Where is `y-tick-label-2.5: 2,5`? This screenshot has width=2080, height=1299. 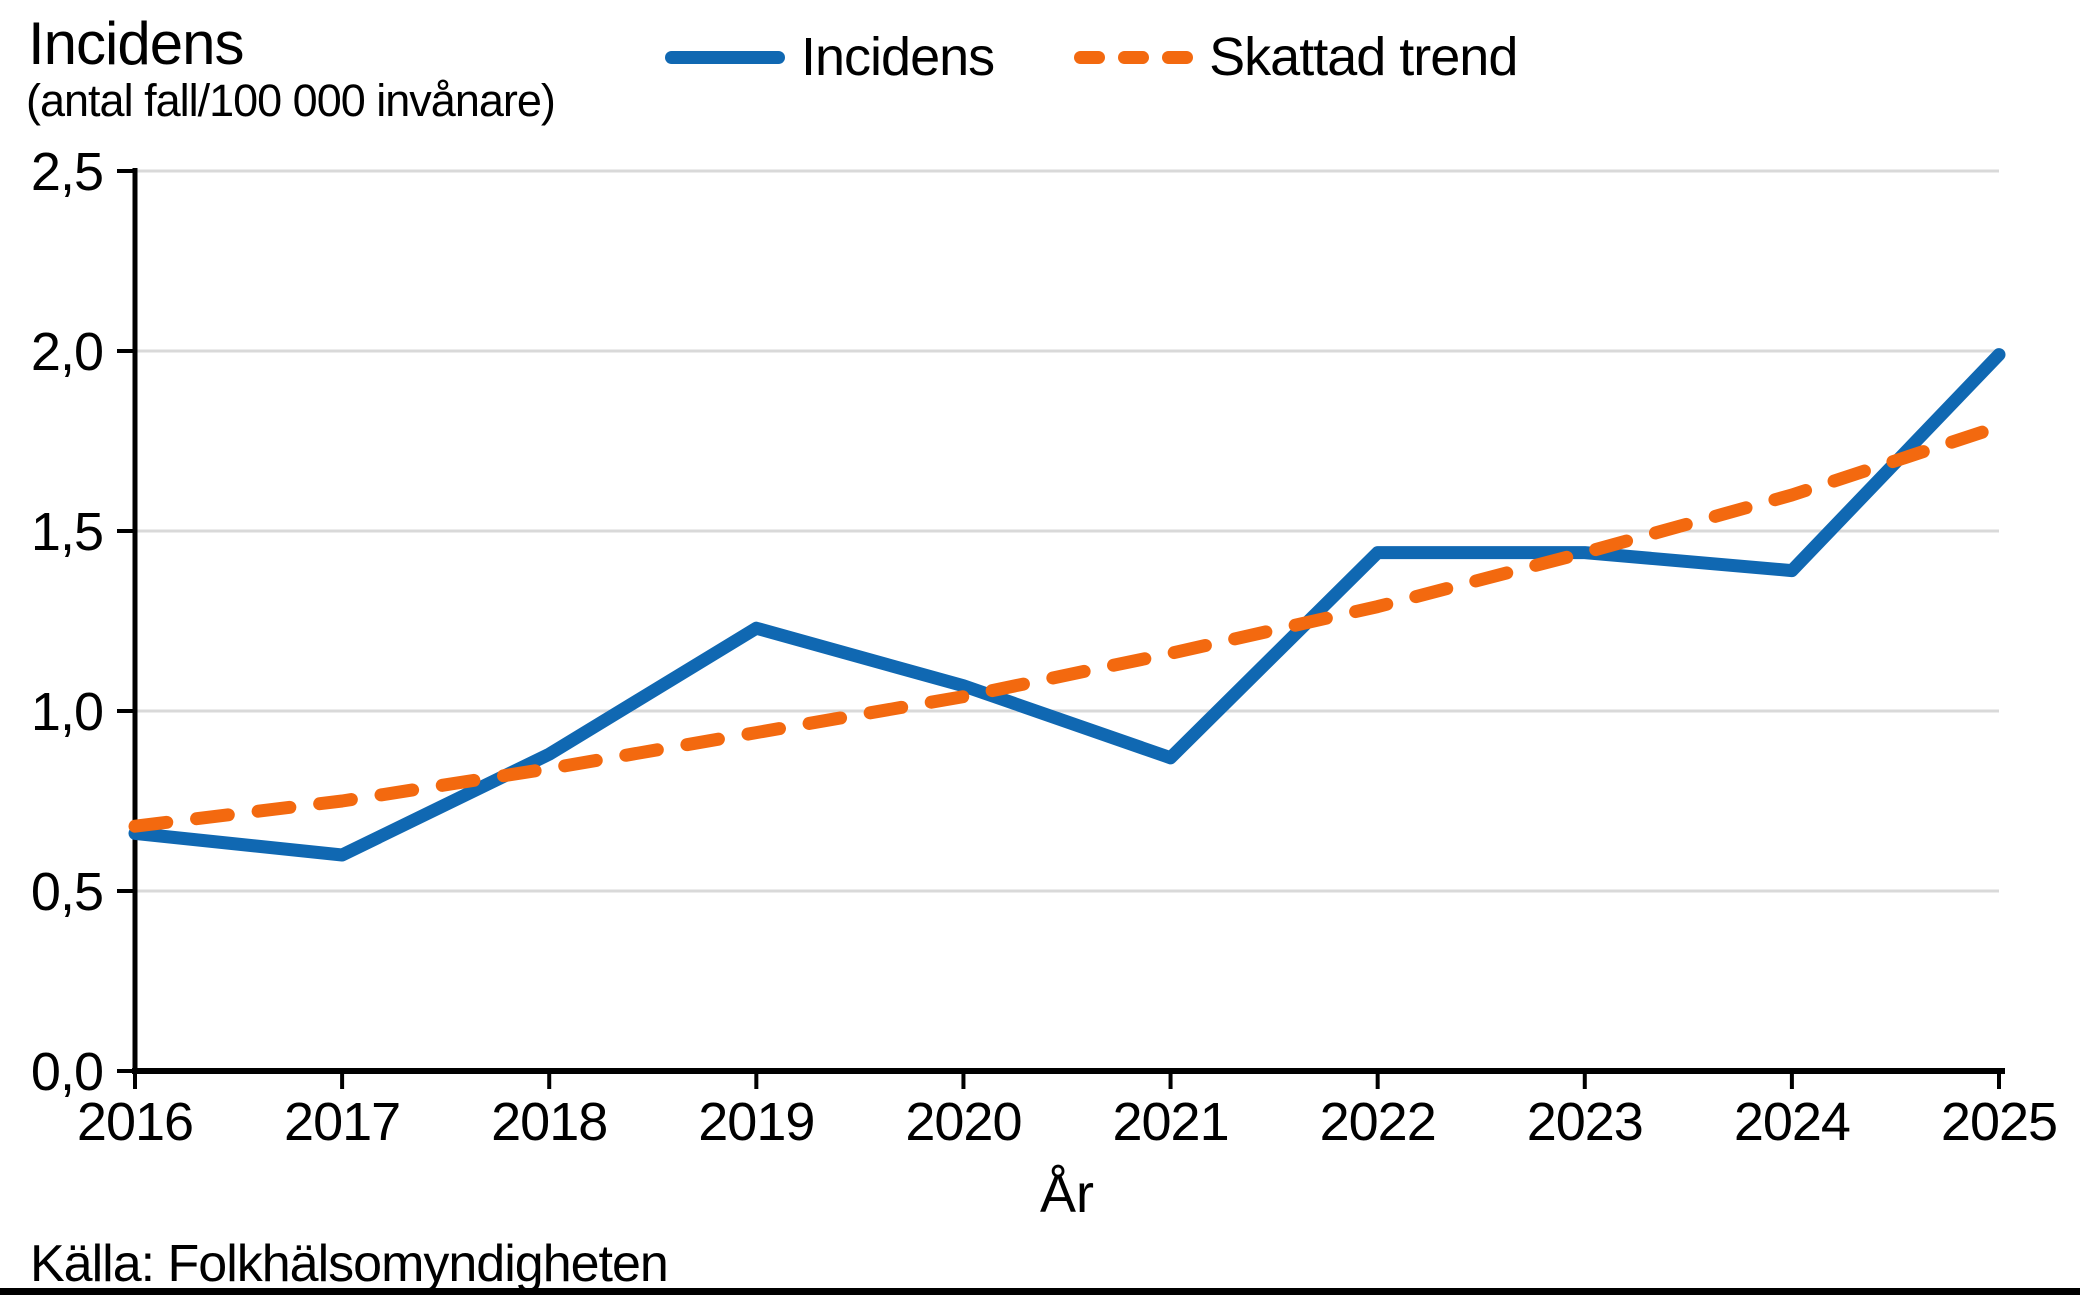 y-tick-label-2.5: 2,5 is located at coordinates (67, 172).